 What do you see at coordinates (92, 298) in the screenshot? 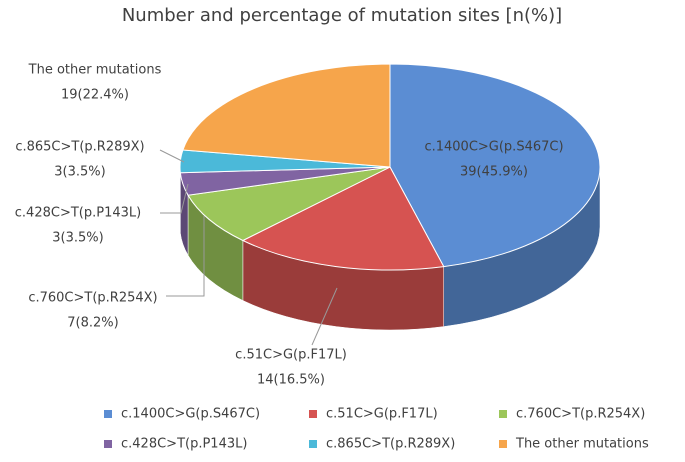
I see `data-label-name: c.760C>T(p.R254X)` at bounding box center [92, 298].